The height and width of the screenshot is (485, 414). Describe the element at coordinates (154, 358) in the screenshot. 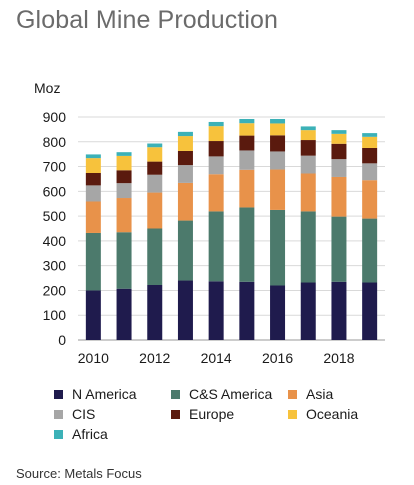

I see `x-tick-label: 2012` at that location.